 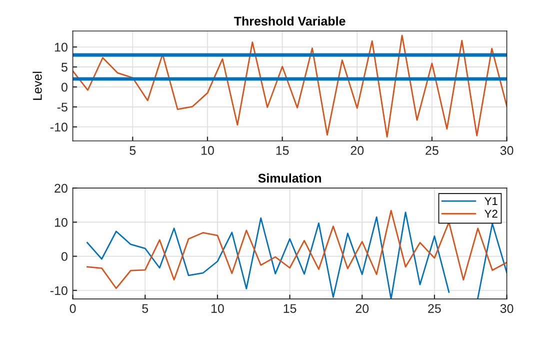 What do you see at coordinates (37, 86) in the screenshot?
I see `y-axis-title: Level` at bounding box center [37, 86].